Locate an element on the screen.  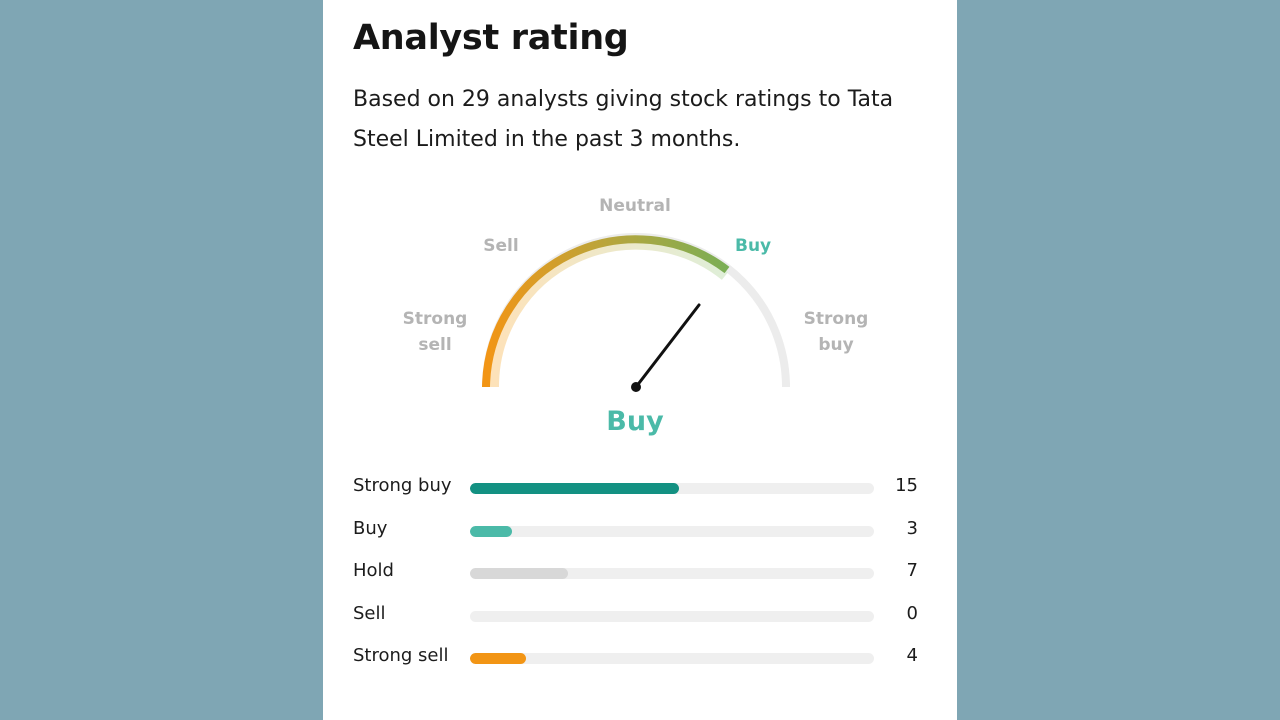
rating-count: 15 is located at coordinates (906, 485).